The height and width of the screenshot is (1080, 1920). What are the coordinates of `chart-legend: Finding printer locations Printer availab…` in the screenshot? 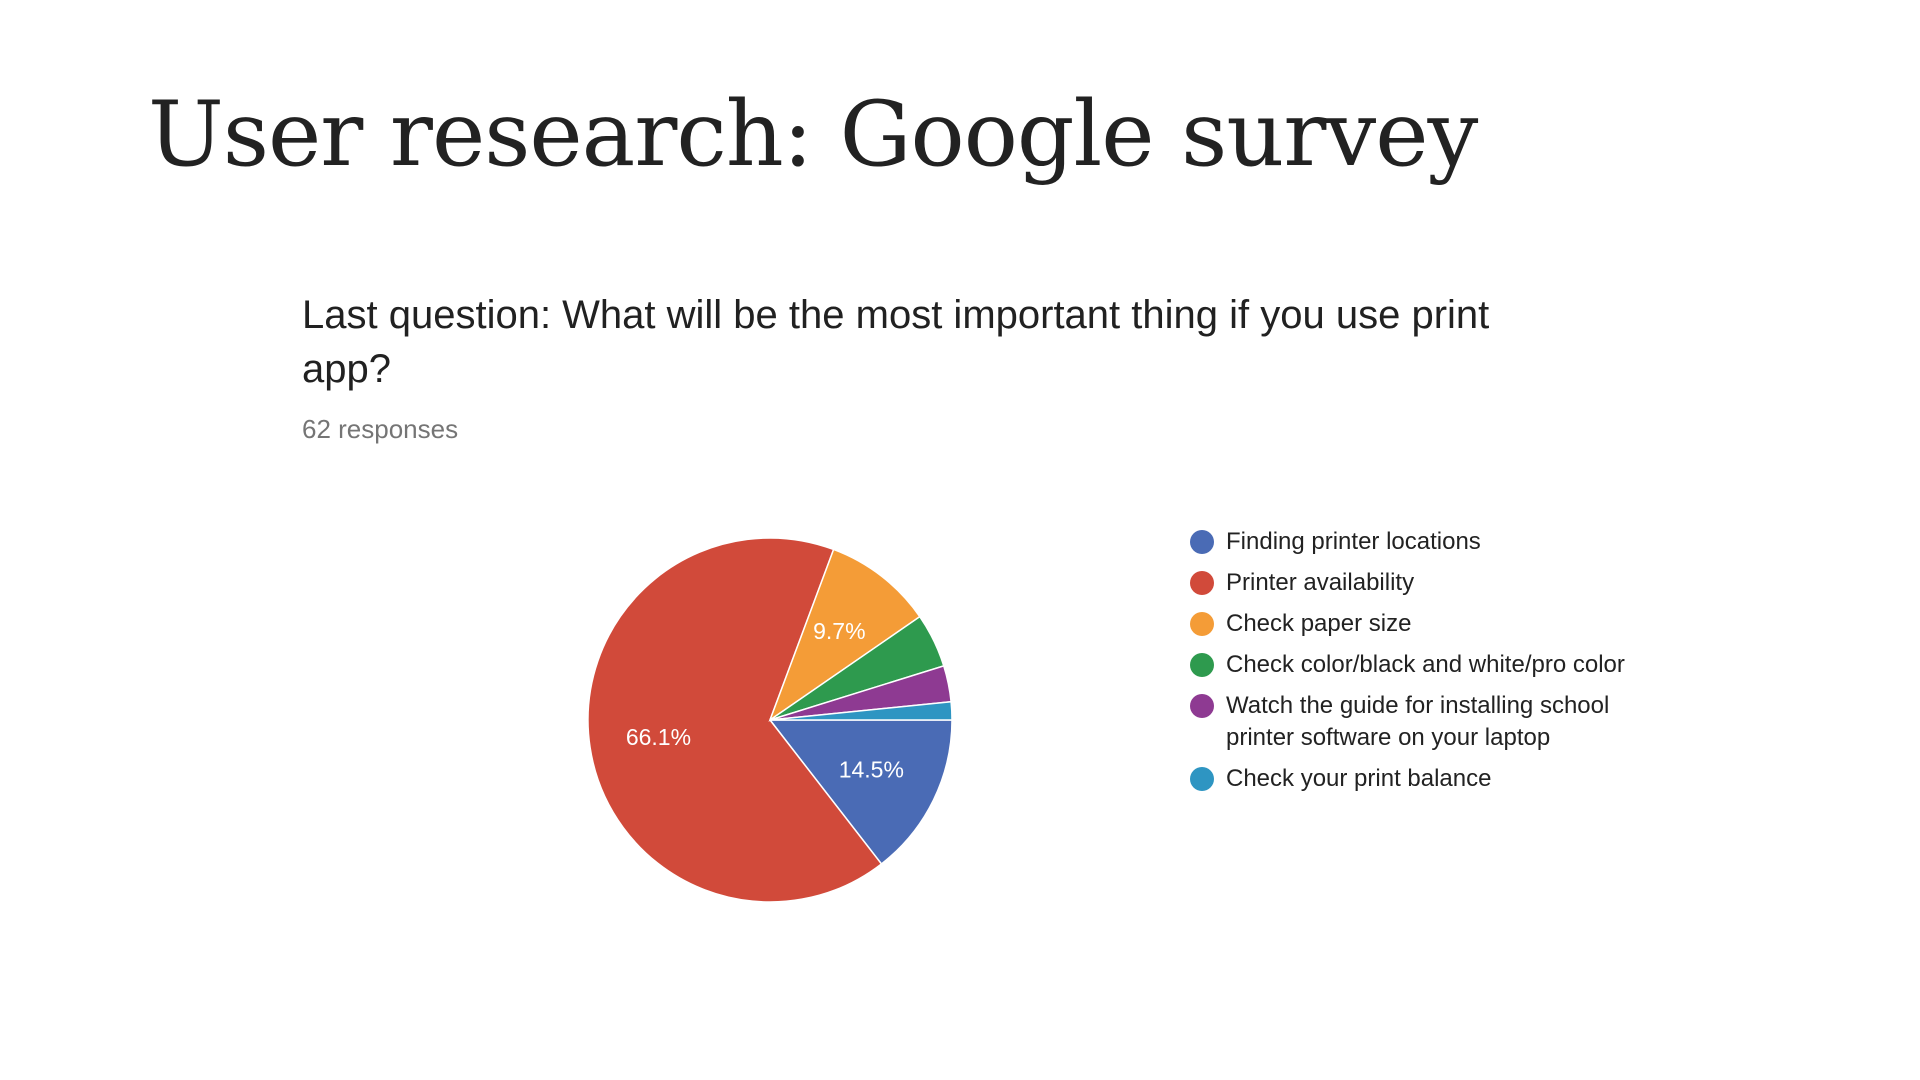 It's located at (1470, 665).